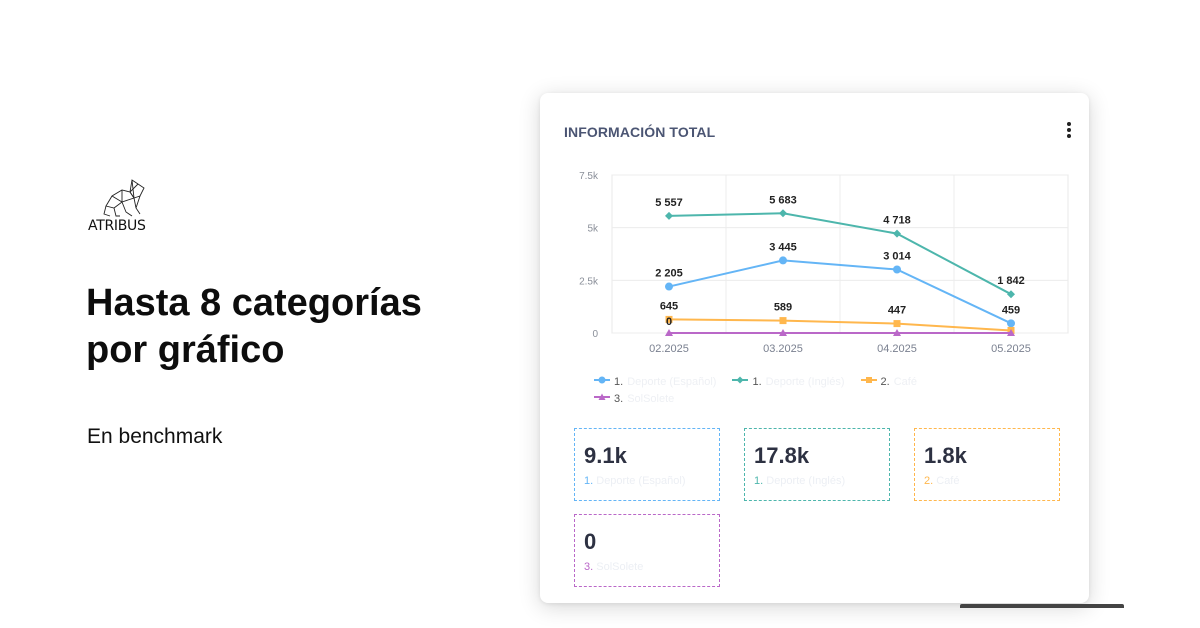  I want to click on y-tick-label: 2.5k, so click(589, 281).